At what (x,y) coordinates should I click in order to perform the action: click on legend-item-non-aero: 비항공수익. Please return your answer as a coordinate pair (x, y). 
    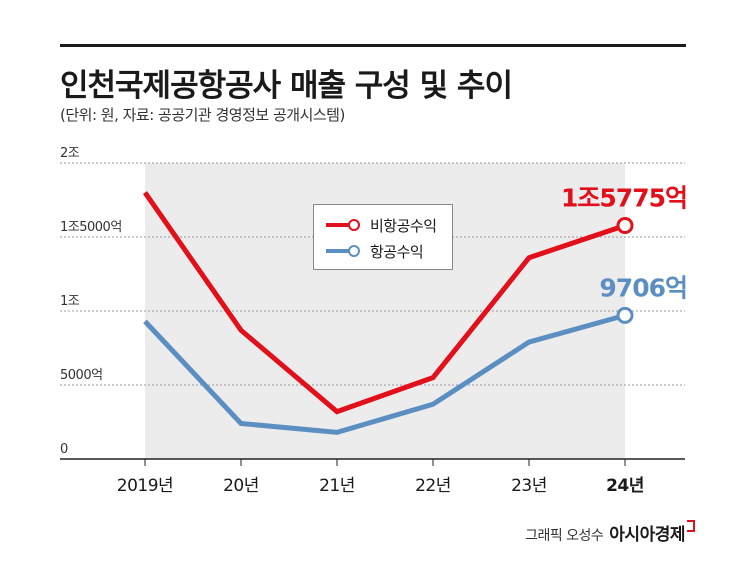
    Looking at the image, I should click on (381, 225).